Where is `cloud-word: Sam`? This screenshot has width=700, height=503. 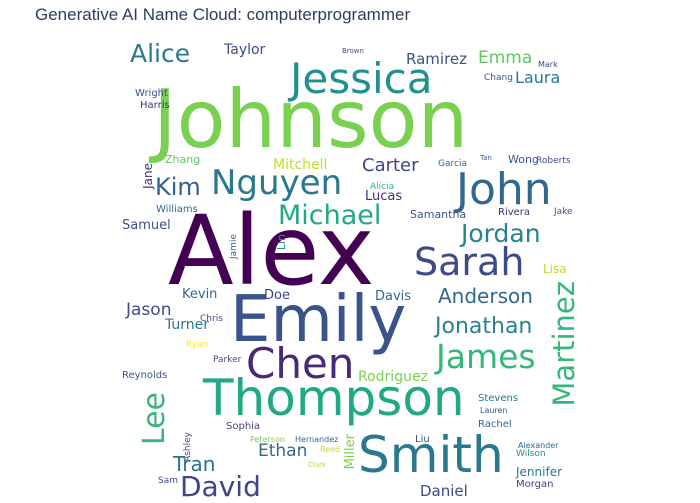
cloud-word: Sam is located at coordinates (168, 481).